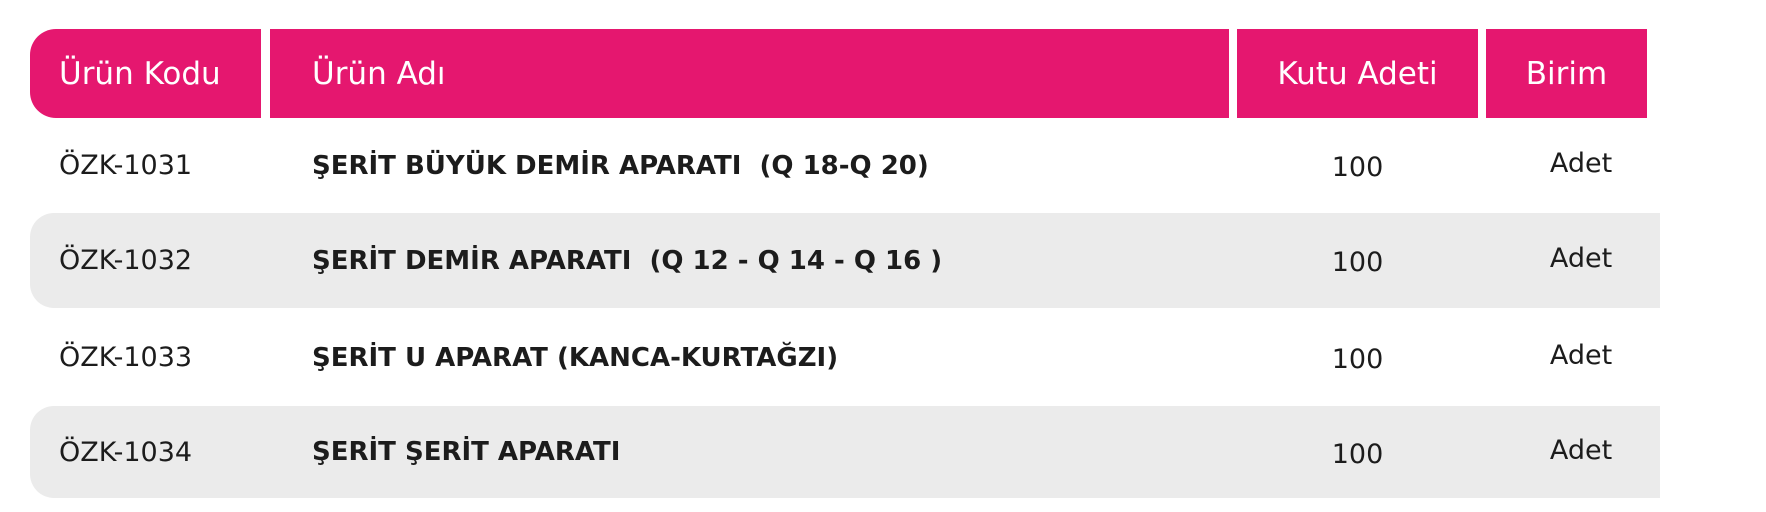 The image size is (1766, 512). Describe the element at coordinates (126, 260) in the screenshot. I see `product-code: ÖZK-1032` at that location.